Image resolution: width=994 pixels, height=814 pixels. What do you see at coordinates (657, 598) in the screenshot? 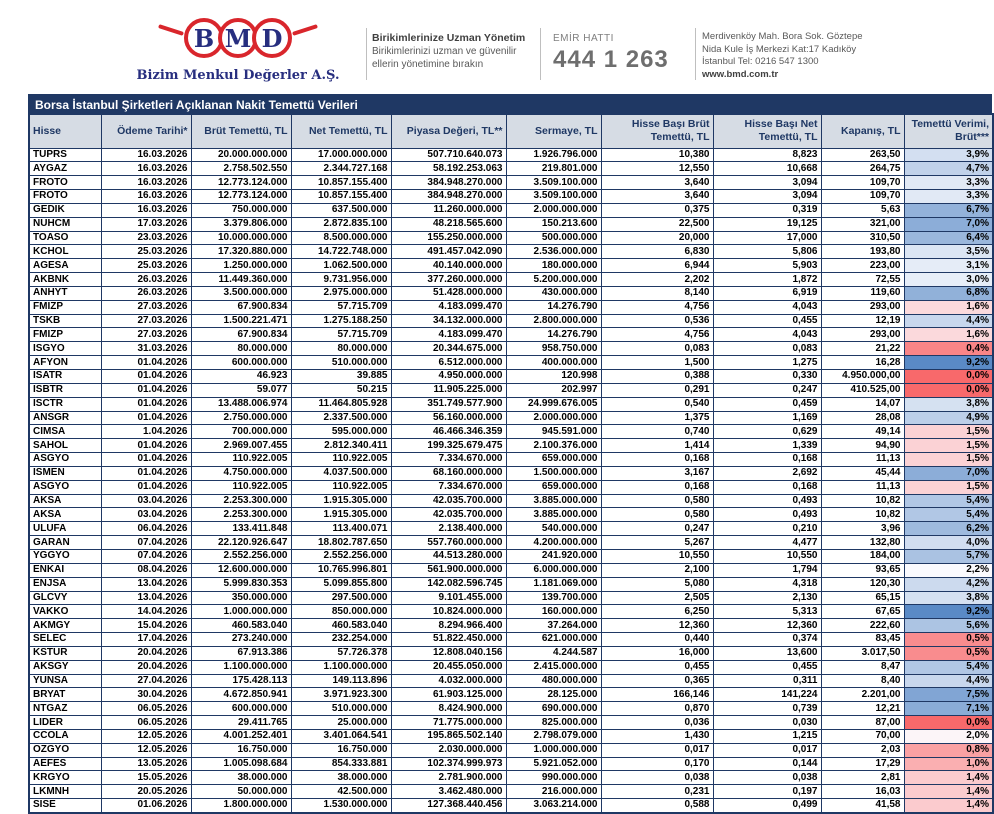
I see `cell-value: 2,505` at bounding box center [657, 598].